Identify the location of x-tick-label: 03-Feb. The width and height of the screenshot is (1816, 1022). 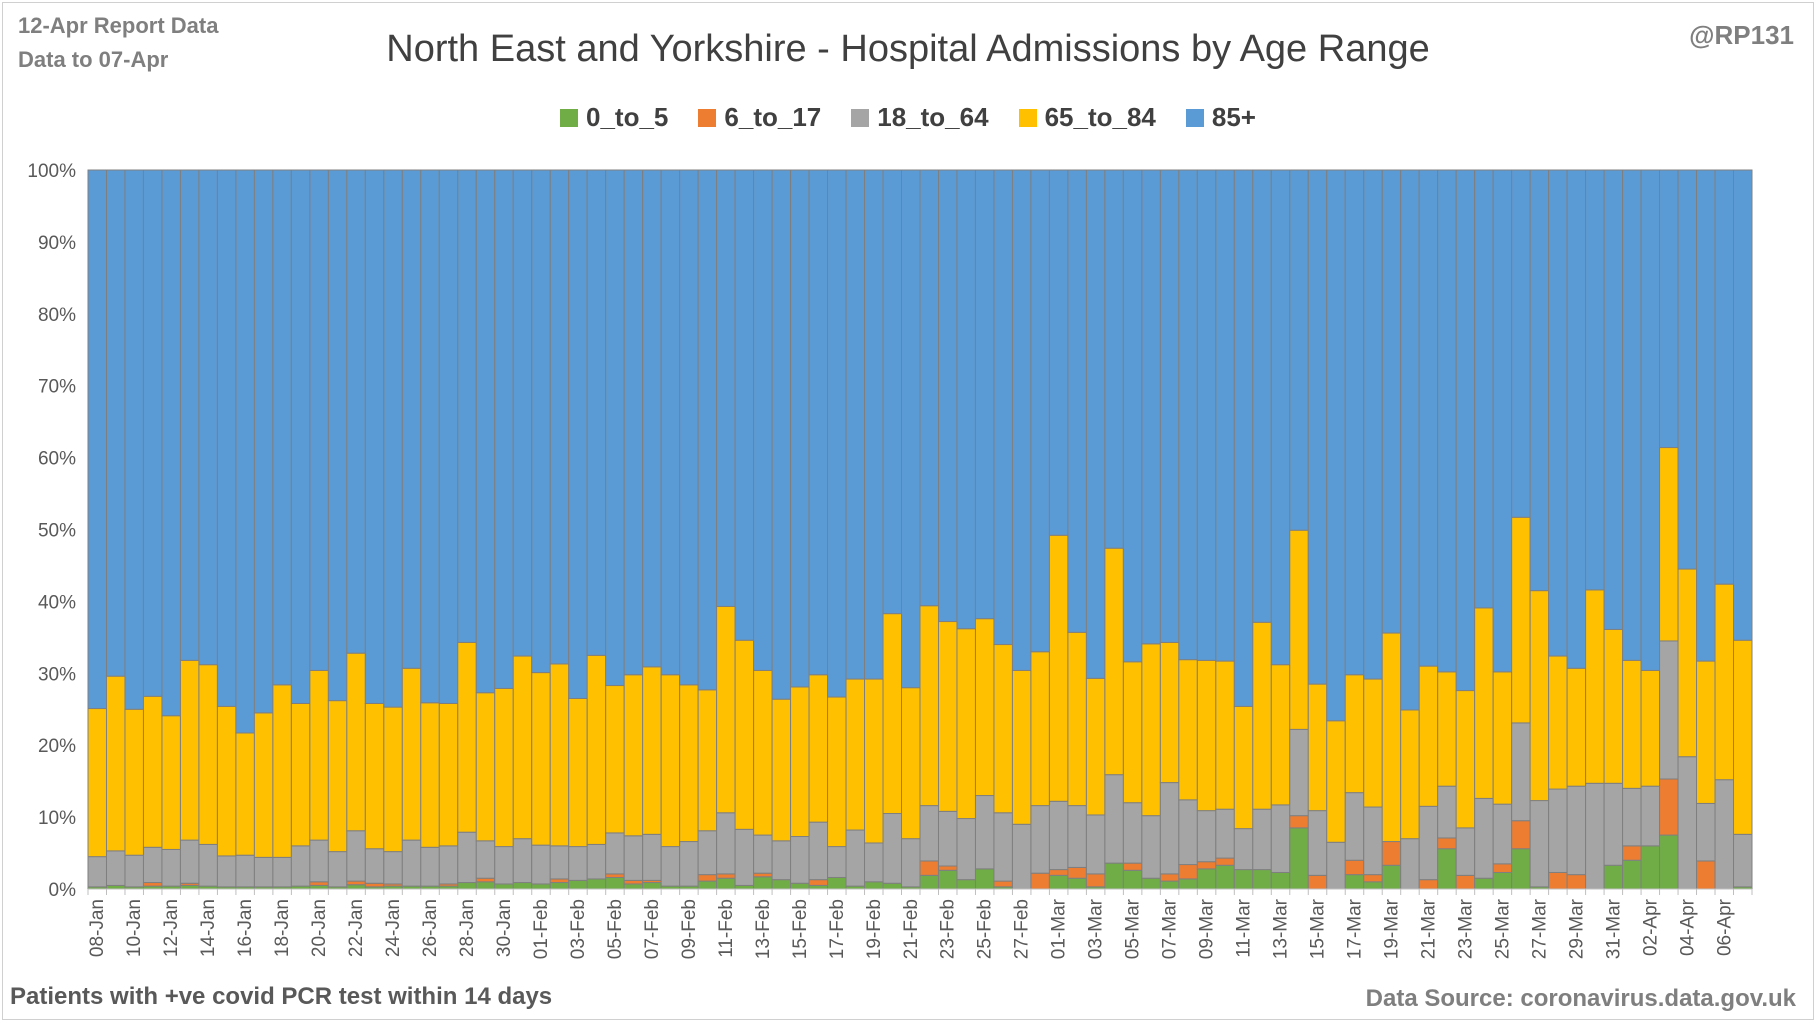
(578, 929).